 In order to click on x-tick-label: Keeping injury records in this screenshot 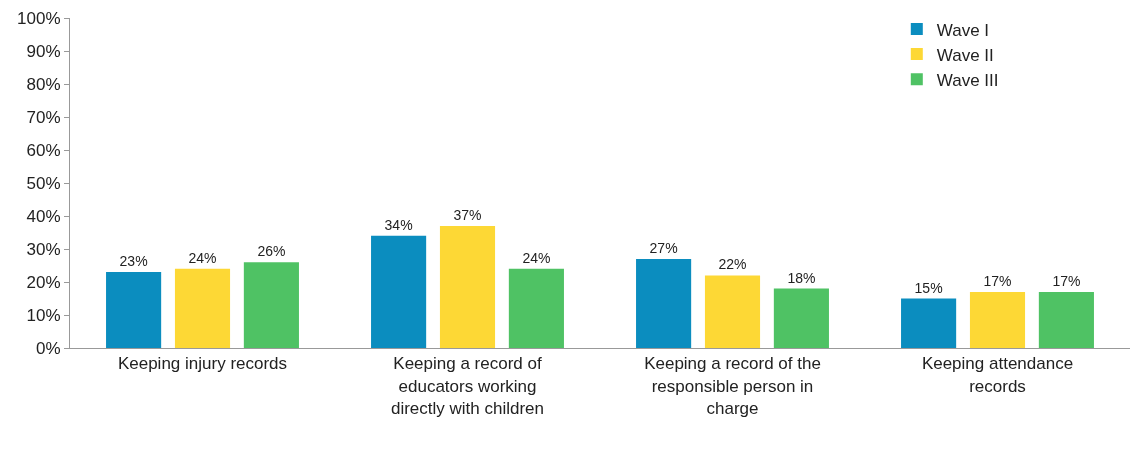, I will do `click(202, 364)`.